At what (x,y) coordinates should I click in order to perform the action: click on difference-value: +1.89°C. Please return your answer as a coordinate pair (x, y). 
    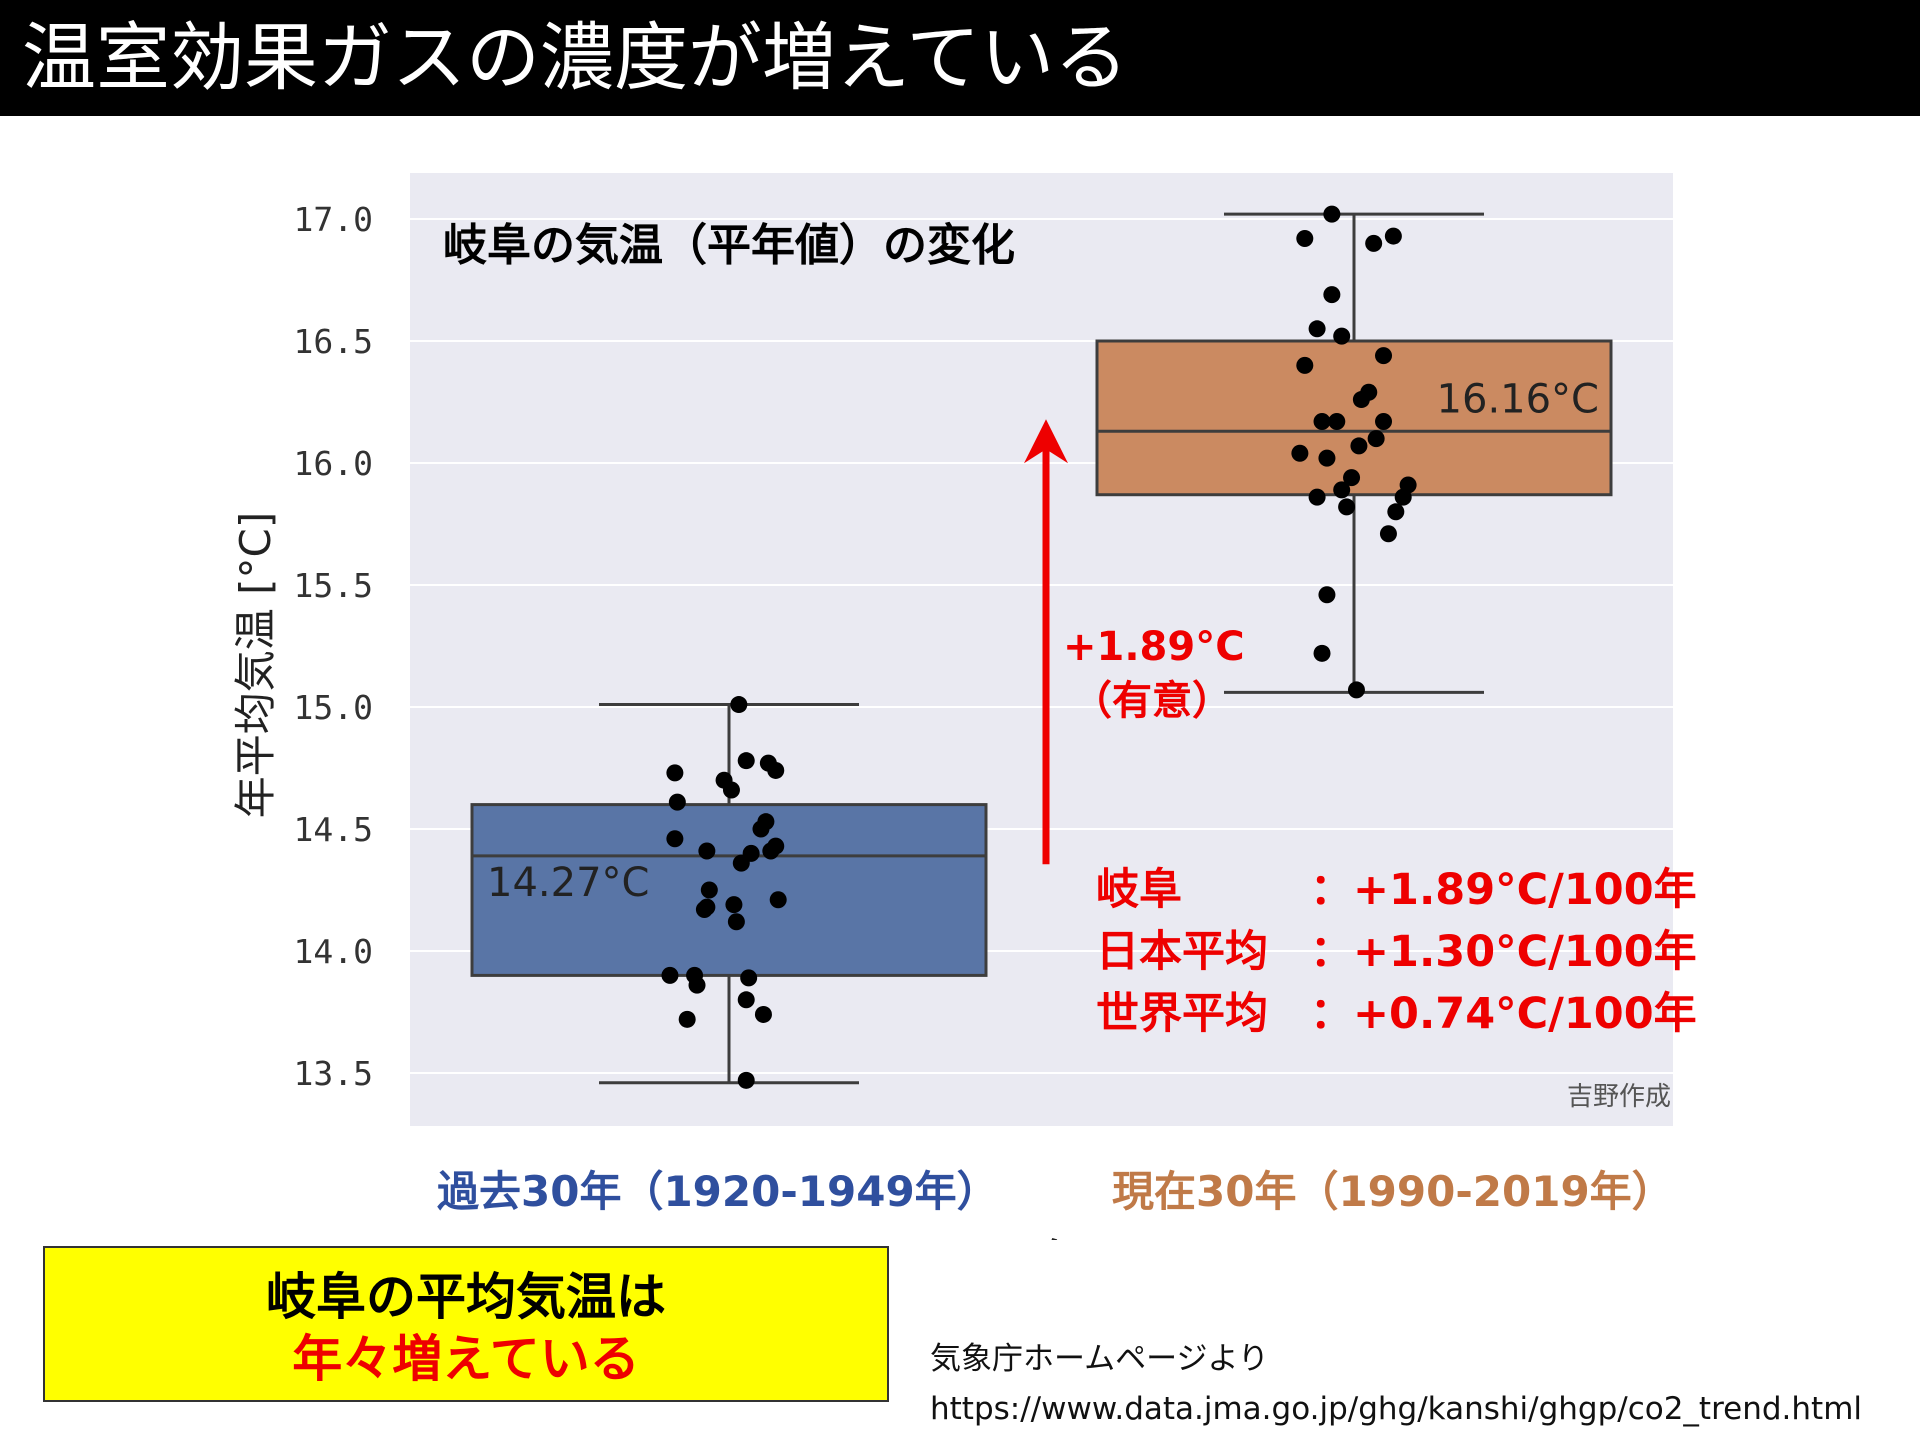
    Looking at the image, I should click on (1154, 647).